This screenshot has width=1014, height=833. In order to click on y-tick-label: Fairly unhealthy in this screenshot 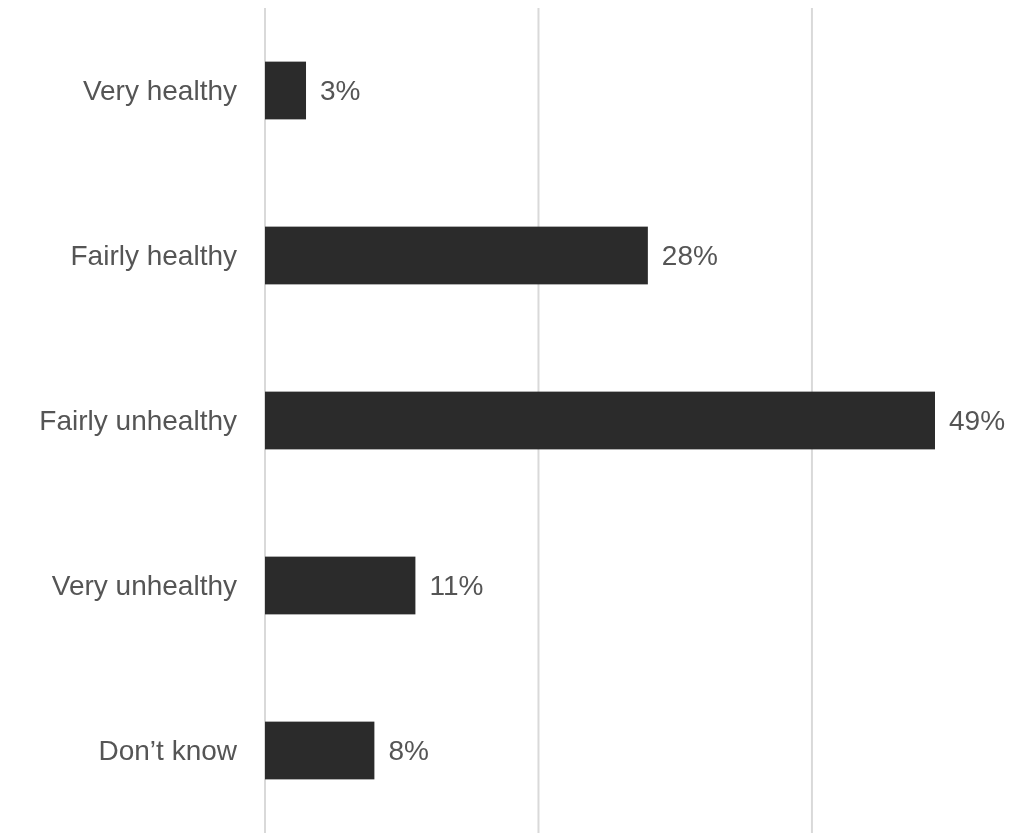, I will do `click(138, 421)`.